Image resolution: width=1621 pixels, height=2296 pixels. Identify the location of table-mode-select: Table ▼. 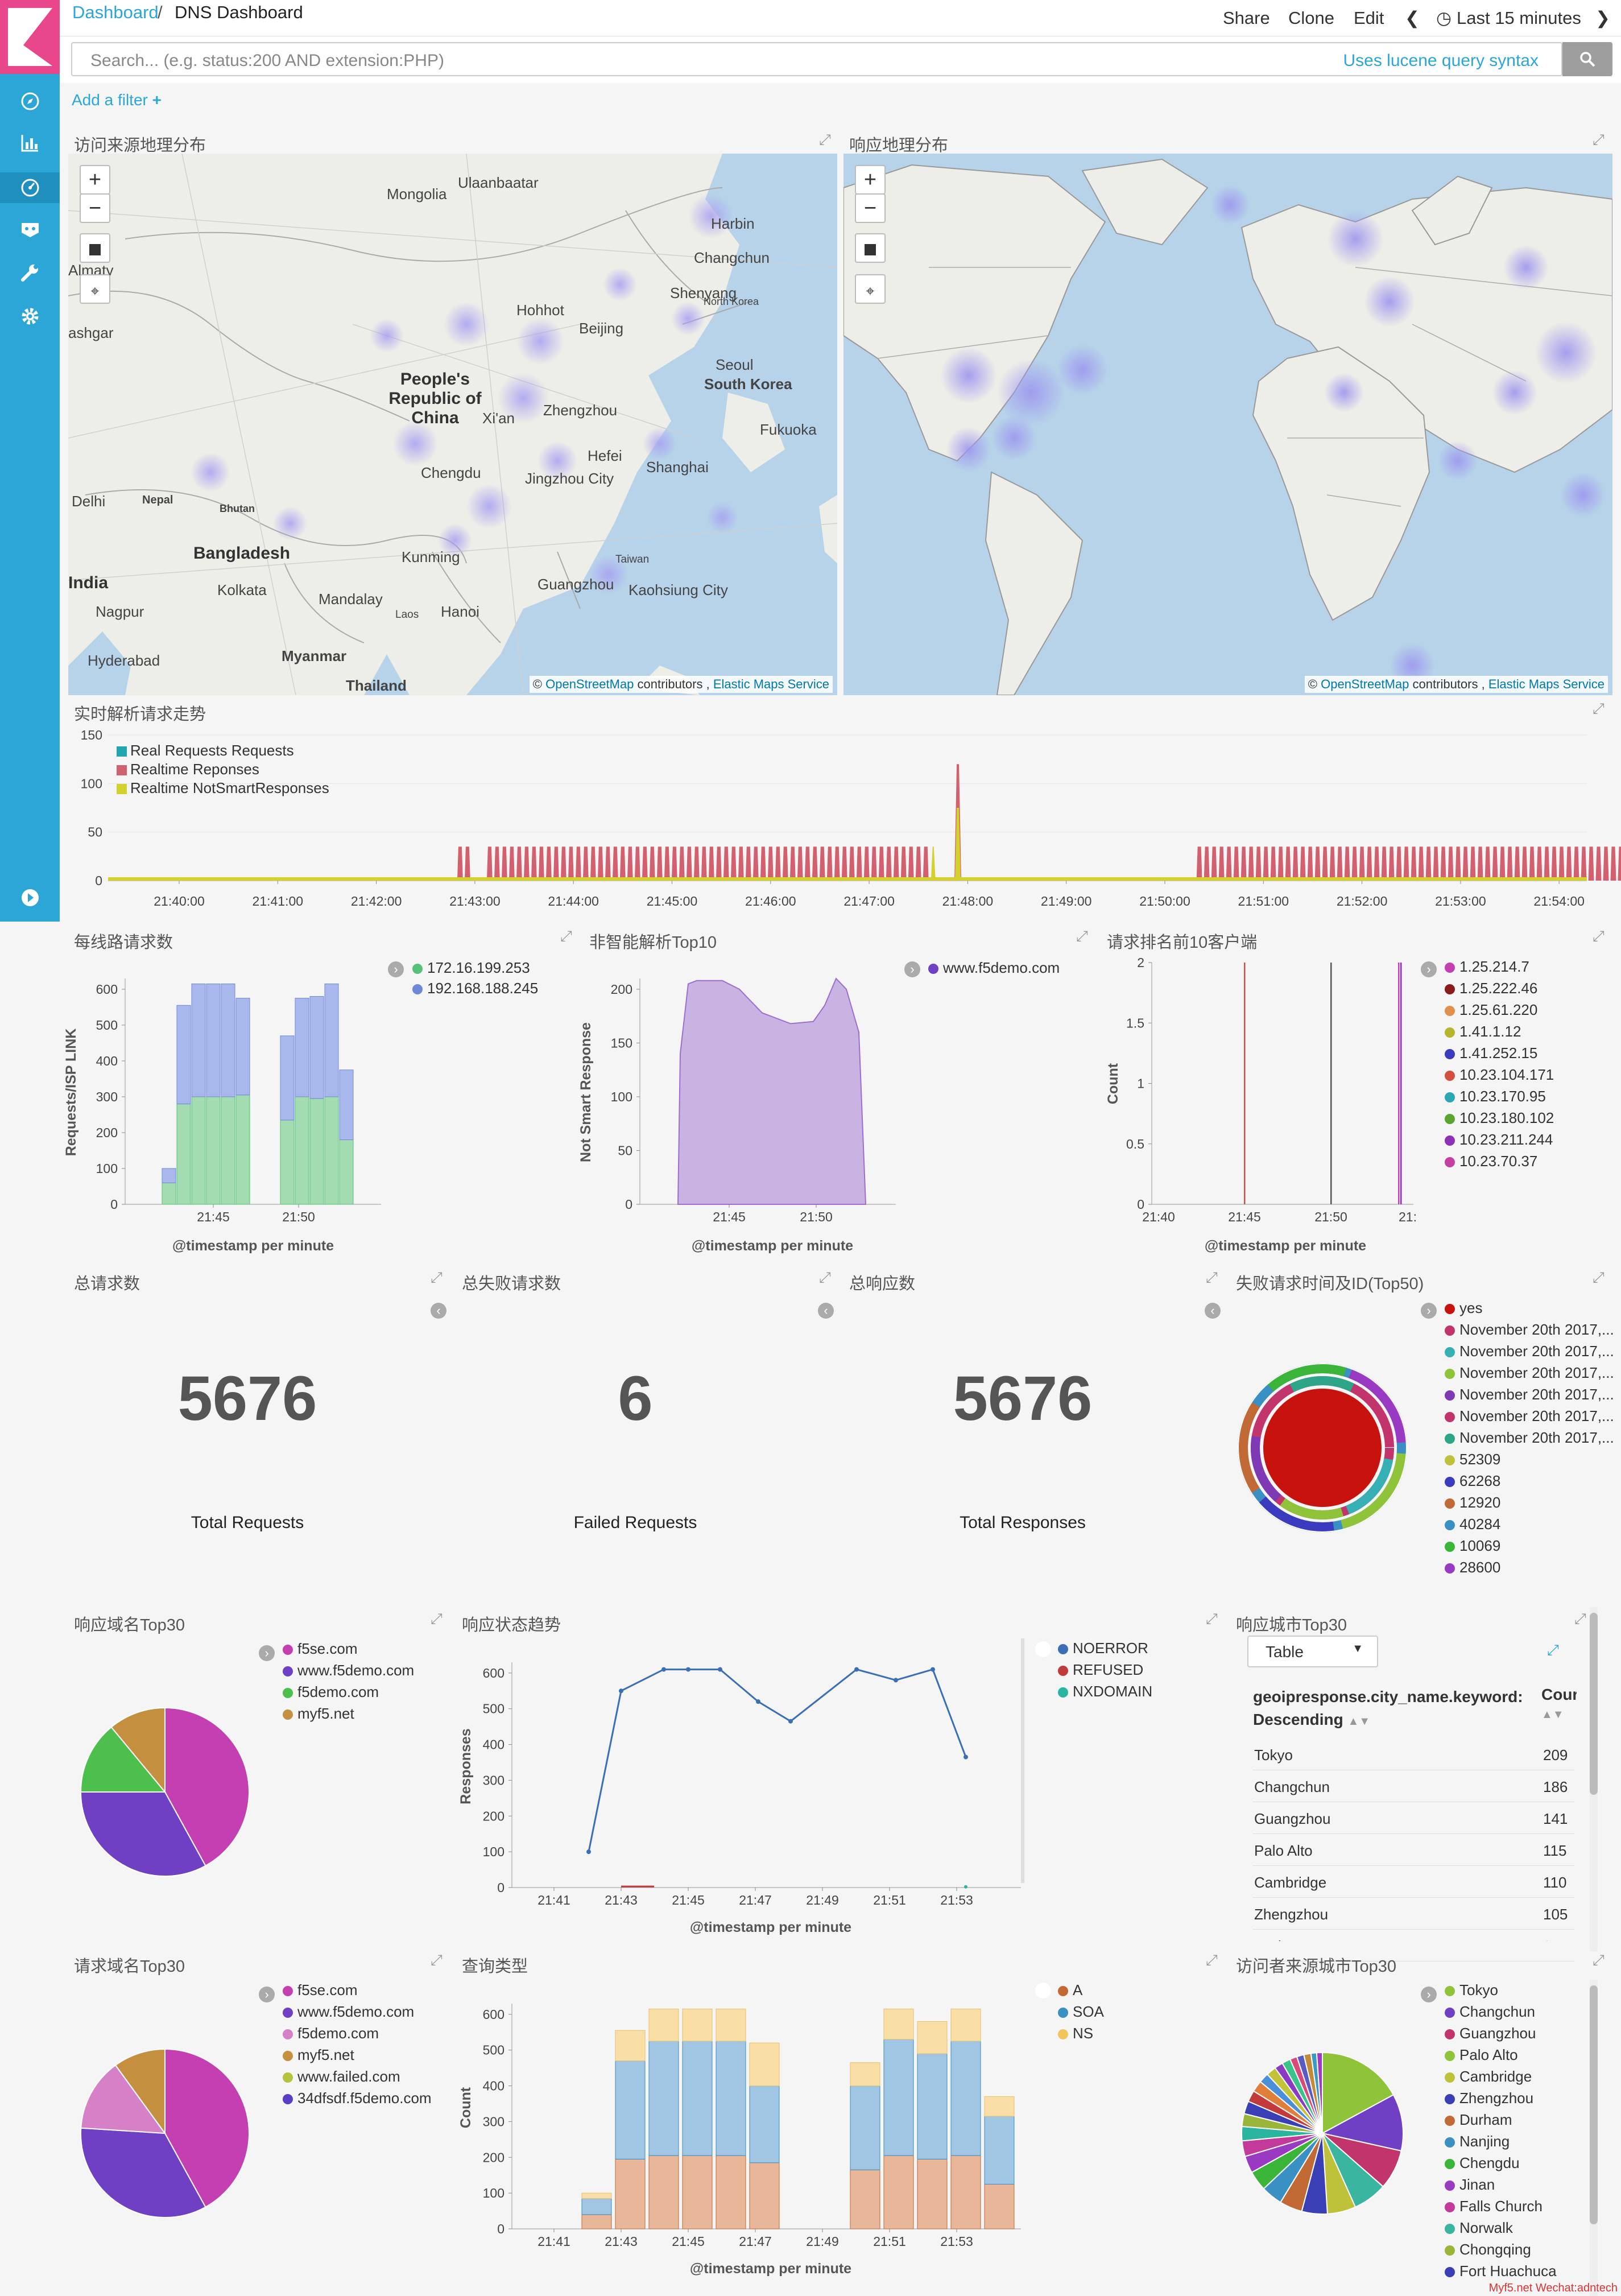
(1312, 1651).